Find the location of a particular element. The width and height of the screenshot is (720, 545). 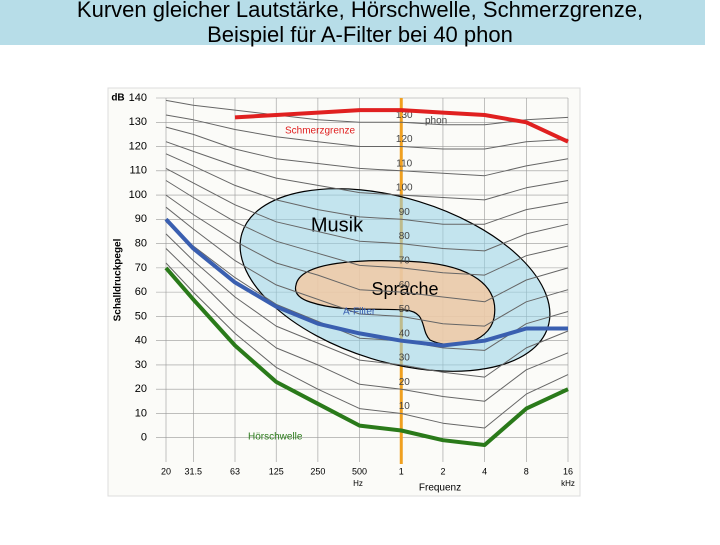

y-tick-label: 60 is located at coordinates (141, 292).